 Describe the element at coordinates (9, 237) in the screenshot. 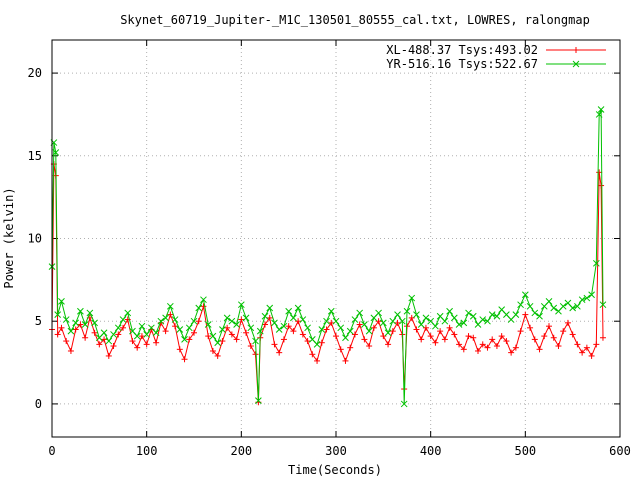

I see `y-axis-label: Power (kelvin)` at that location.